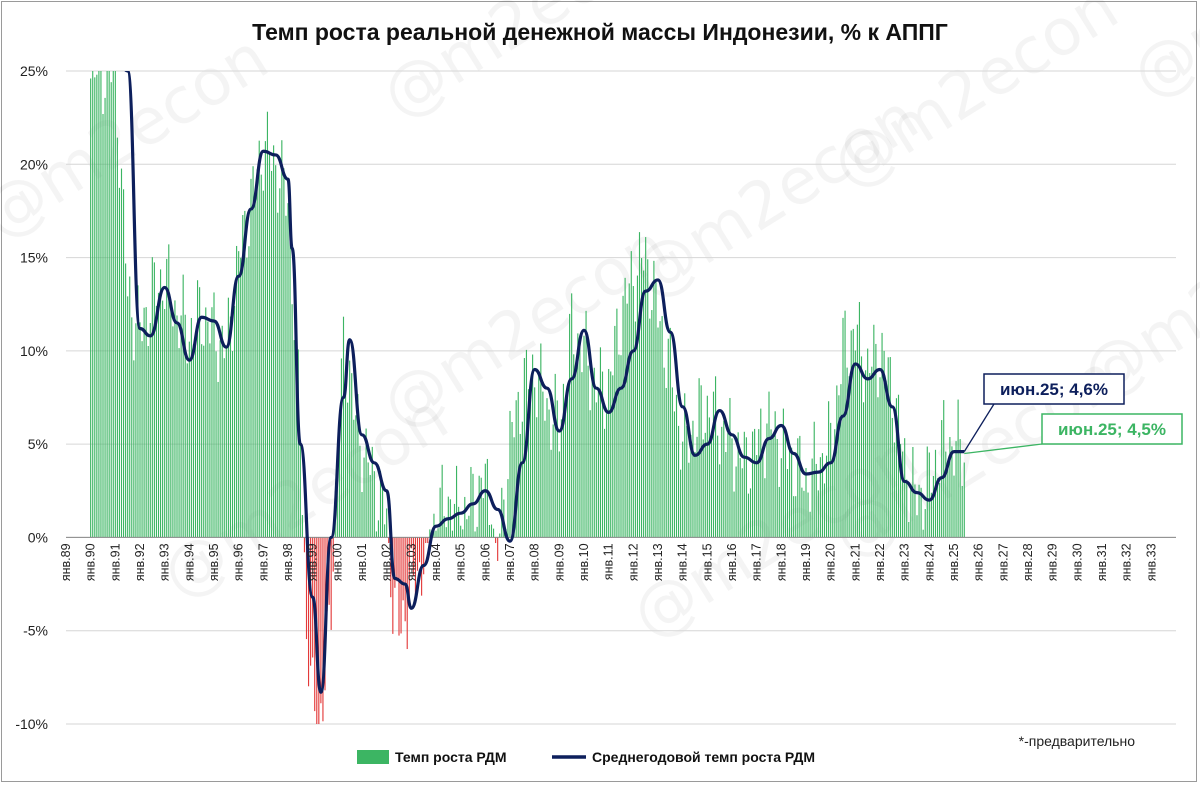 This screenshot has width=1200, height=785. I want to click on x-tick-label: янв.32, so click(1127, 562).